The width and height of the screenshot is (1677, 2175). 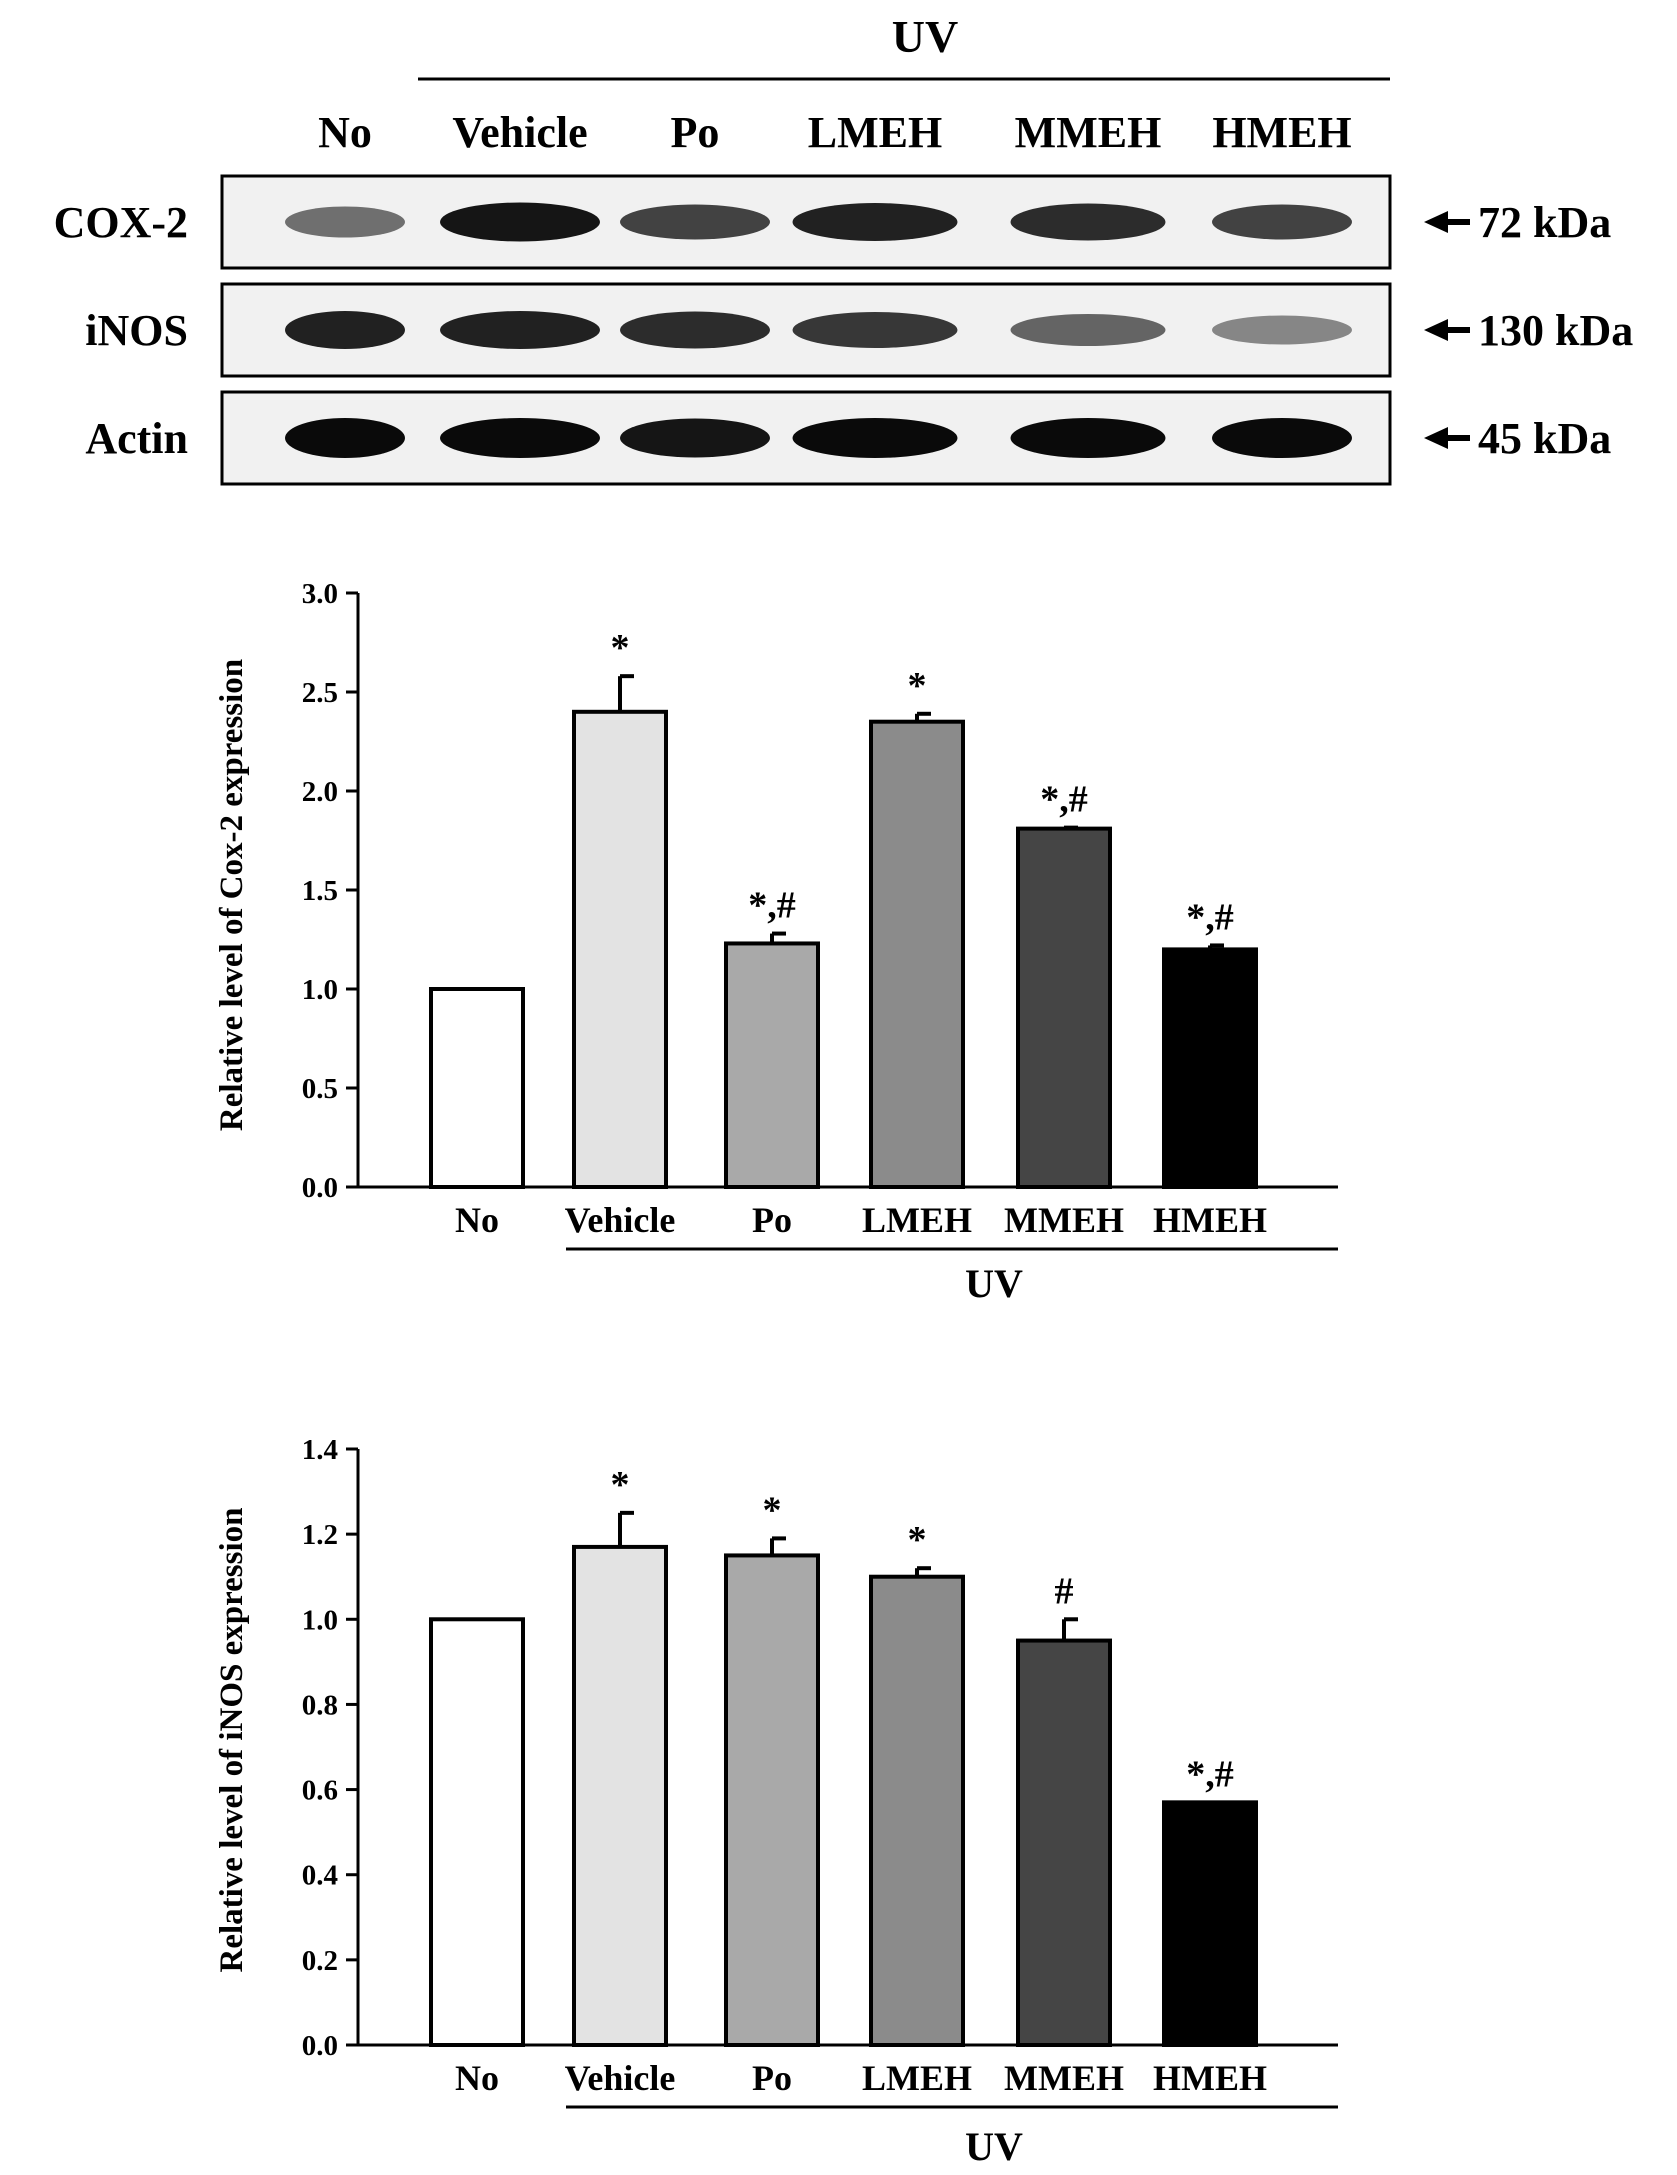 I want to click on y-tick-label: 0.4, so click(x=320, y=1876).